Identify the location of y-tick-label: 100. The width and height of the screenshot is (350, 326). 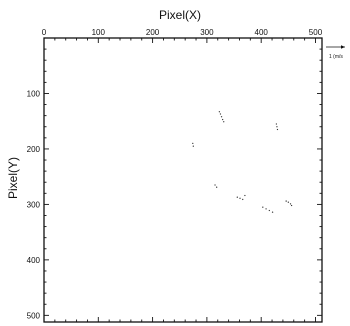
(34, 93).